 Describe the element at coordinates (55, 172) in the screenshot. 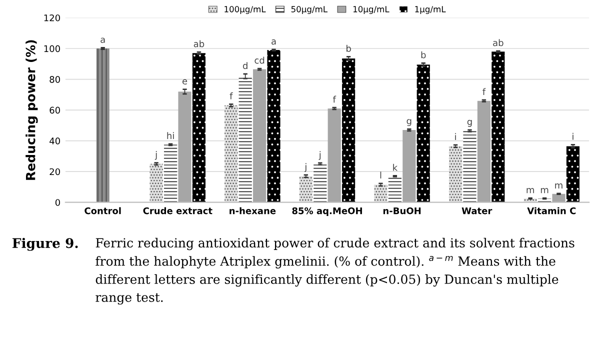

I see `y-tick-label: 20` at that location.